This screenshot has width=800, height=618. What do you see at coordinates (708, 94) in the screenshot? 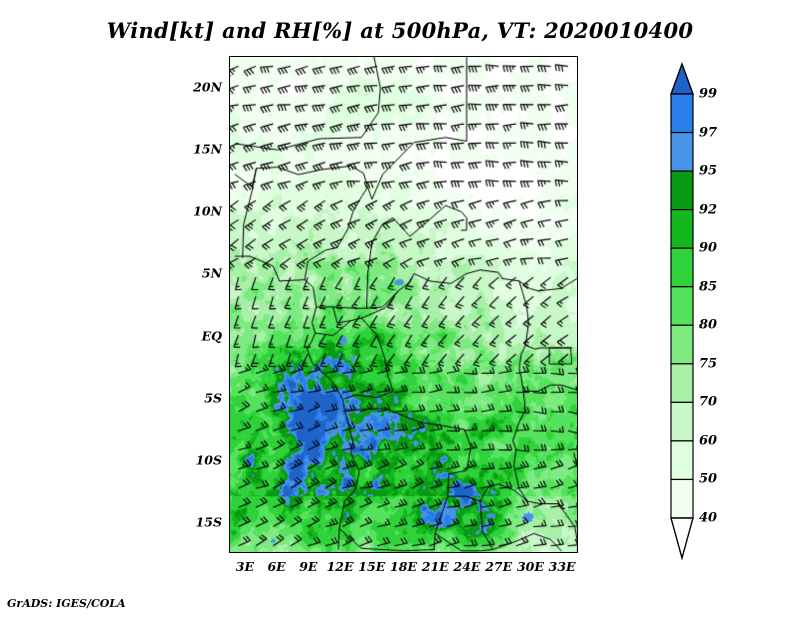
I see `colorbar-tick-label: 99` at bounding box center [708, 94].